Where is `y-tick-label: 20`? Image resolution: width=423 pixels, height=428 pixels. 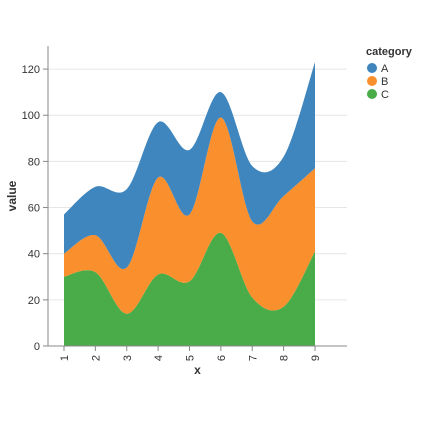 y-tick-label: 20 is located at coordinates (34, 301).